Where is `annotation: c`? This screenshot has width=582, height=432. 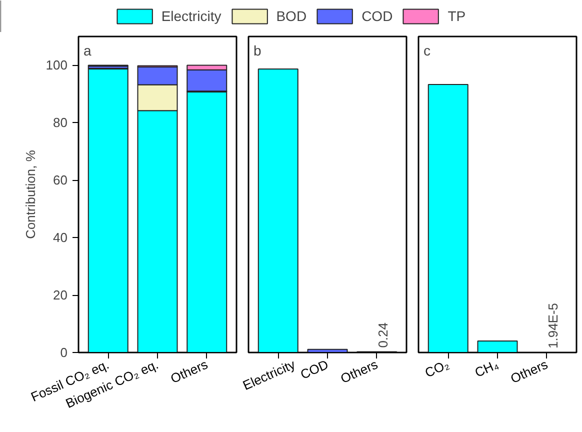
annotation: c is located at coordinates (427, 50).